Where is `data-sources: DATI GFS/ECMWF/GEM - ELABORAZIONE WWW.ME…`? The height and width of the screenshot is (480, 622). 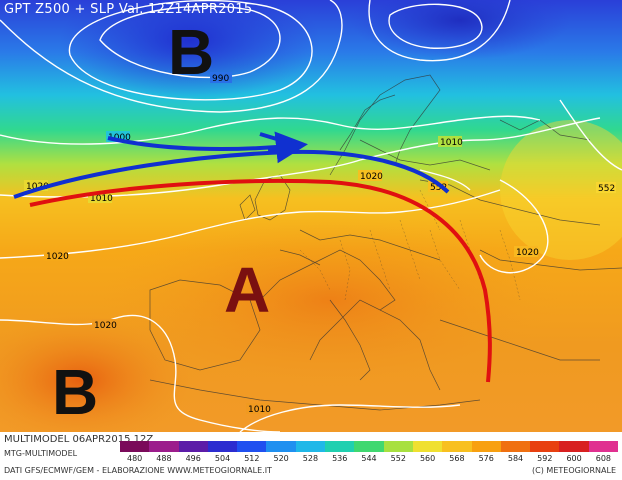 data-sources: DATI GFS/ECMWF/GEM - ELABORAZIONE WWW.ME… is located at coordinates (138, 470).